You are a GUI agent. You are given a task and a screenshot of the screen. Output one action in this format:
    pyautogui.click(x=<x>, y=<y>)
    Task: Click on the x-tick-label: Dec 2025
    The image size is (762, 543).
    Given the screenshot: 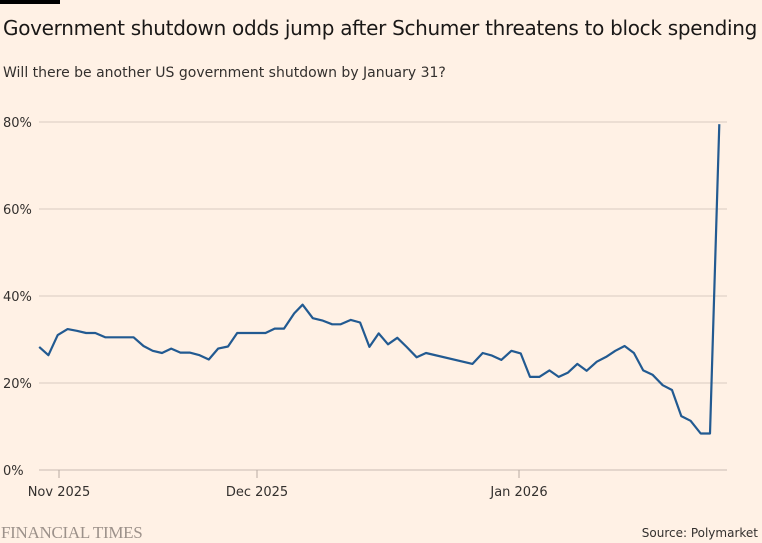 What is the action you would take?
    pyautogui.click(x=257, y=492)
    